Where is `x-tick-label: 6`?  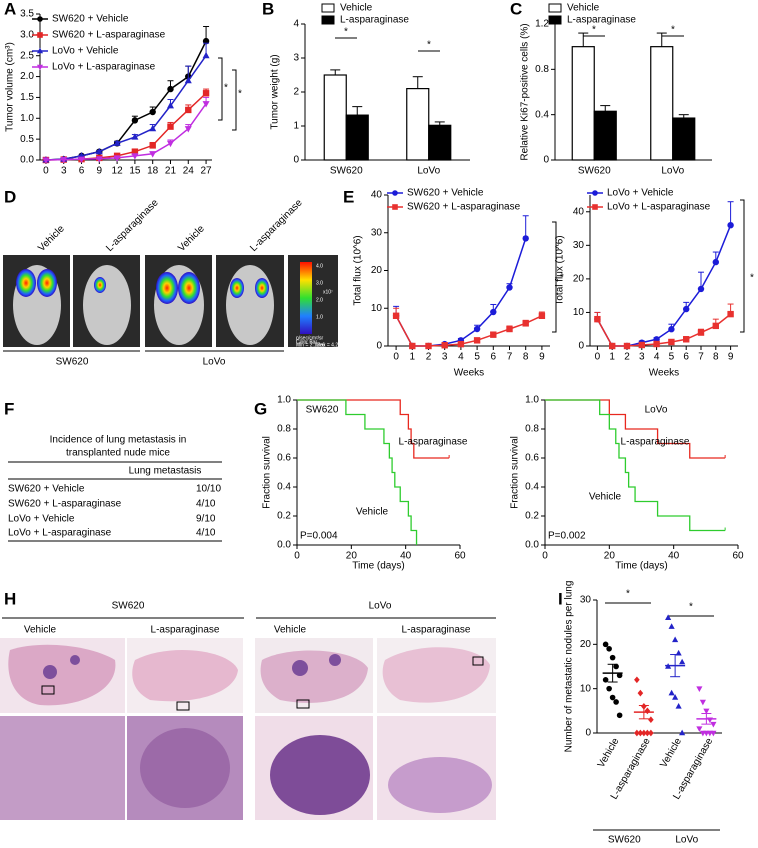 x-tick-label: 6 is located at coordinates (686, 357).